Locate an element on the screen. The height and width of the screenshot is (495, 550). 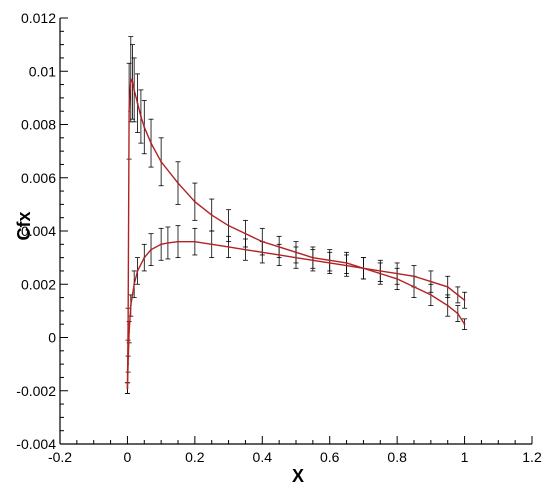
x-tick-label: 1 is located at coordinates (465, 457).